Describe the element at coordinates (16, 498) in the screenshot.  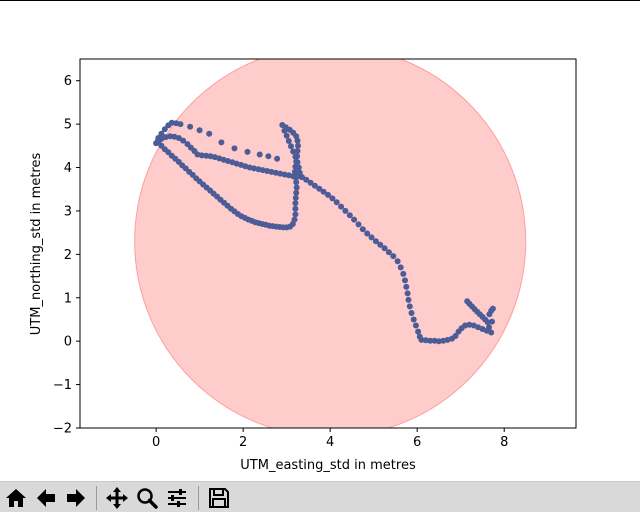
I see `home-button` at that location.